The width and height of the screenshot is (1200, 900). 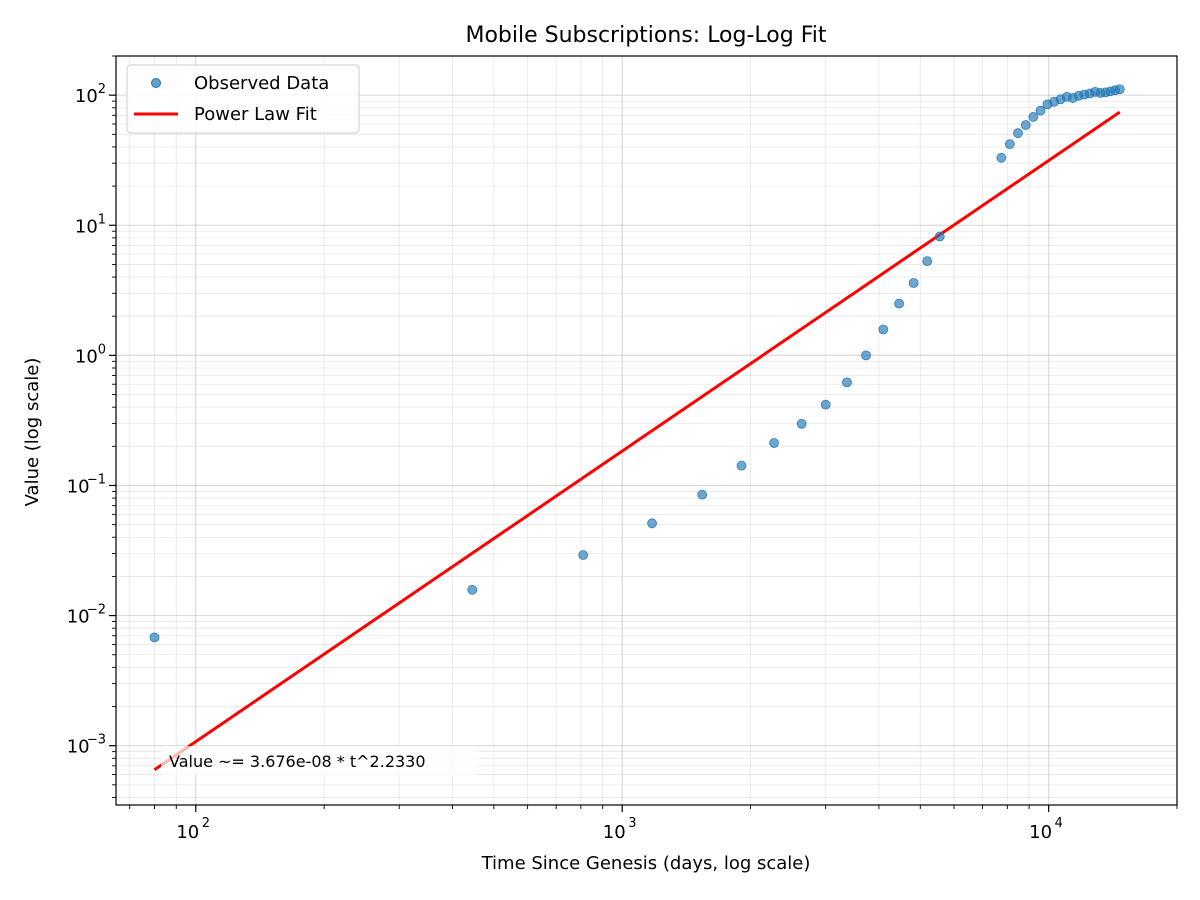 I want to click on y-tick-exponent: 0, so click(x=102, y=349).